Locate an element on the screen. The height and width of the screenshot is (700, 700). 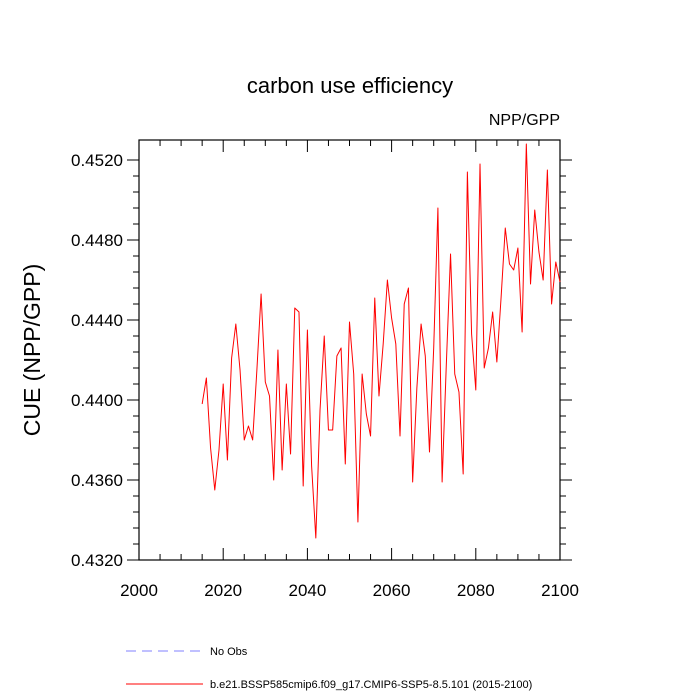
x-tick-label: 2100 is located at coordinates (560, 590).